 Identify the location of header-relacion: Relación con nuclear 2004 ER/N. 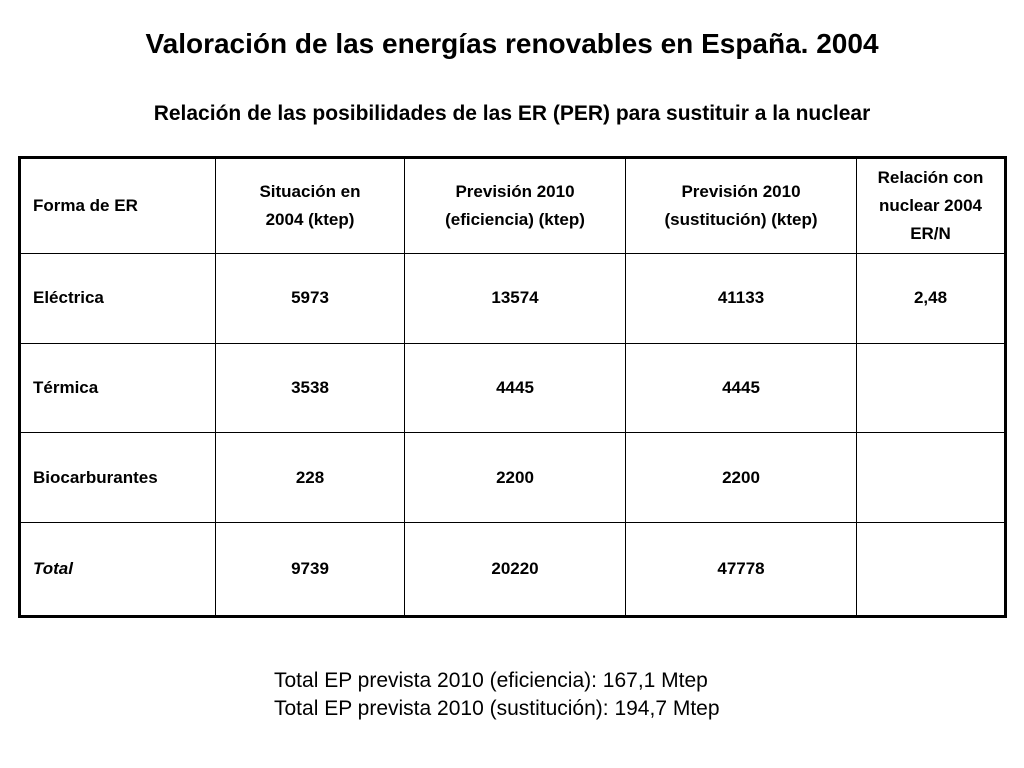
(931, 205).